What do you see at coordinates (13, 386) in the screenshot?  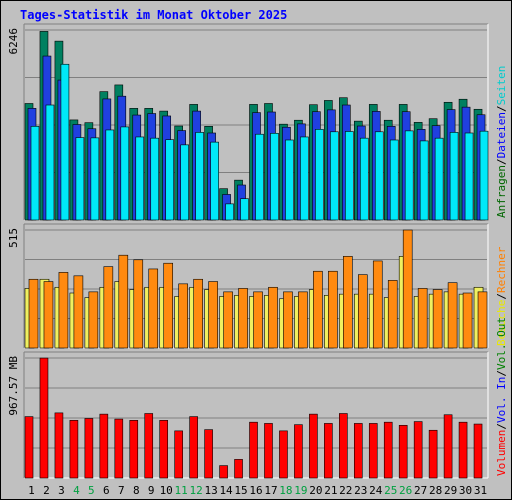 I see `y-axis-max-label: 967.57 MB` at bounding box center [13, 386].